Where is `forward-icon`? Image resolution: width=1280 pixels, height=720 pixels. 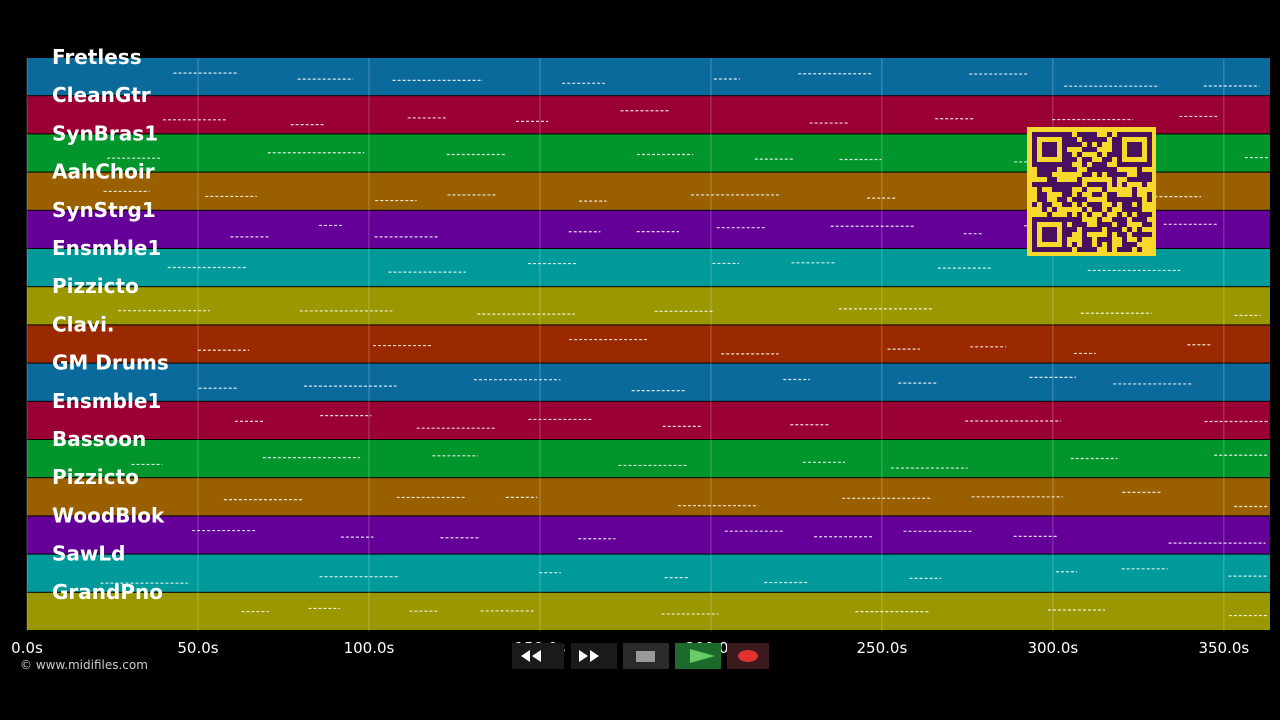
forward-icon is located at coordinates (589, 656).